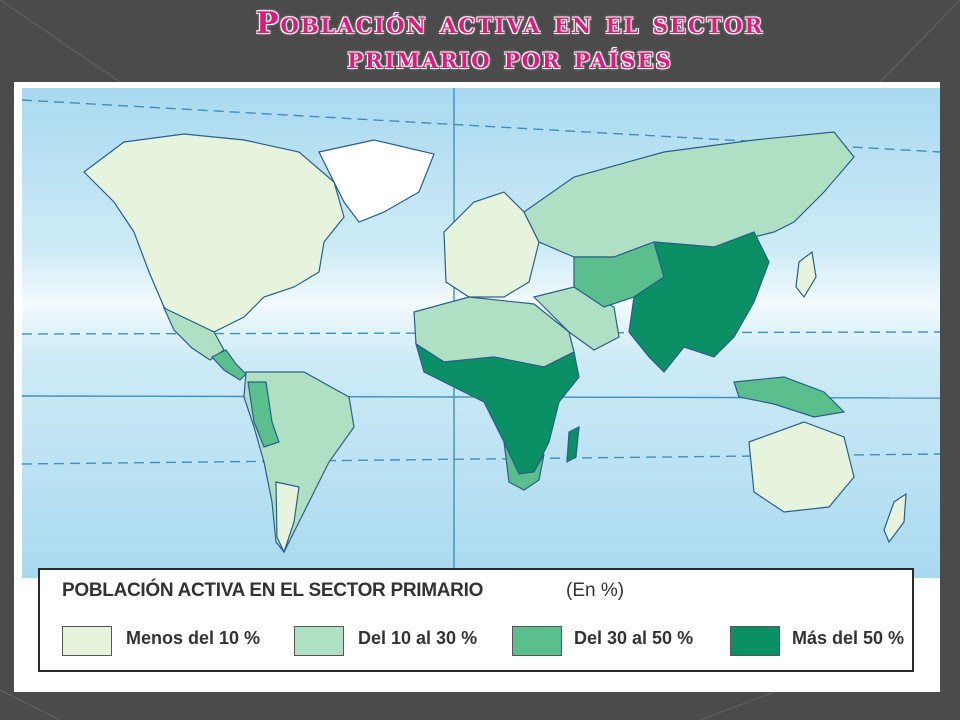 The height and width of the screenshot is (720, 960). Describe the element at coordinates (418, 638) in the screenshot. I see `legend-label-10-30: Del 10 al 30 %` at that location.